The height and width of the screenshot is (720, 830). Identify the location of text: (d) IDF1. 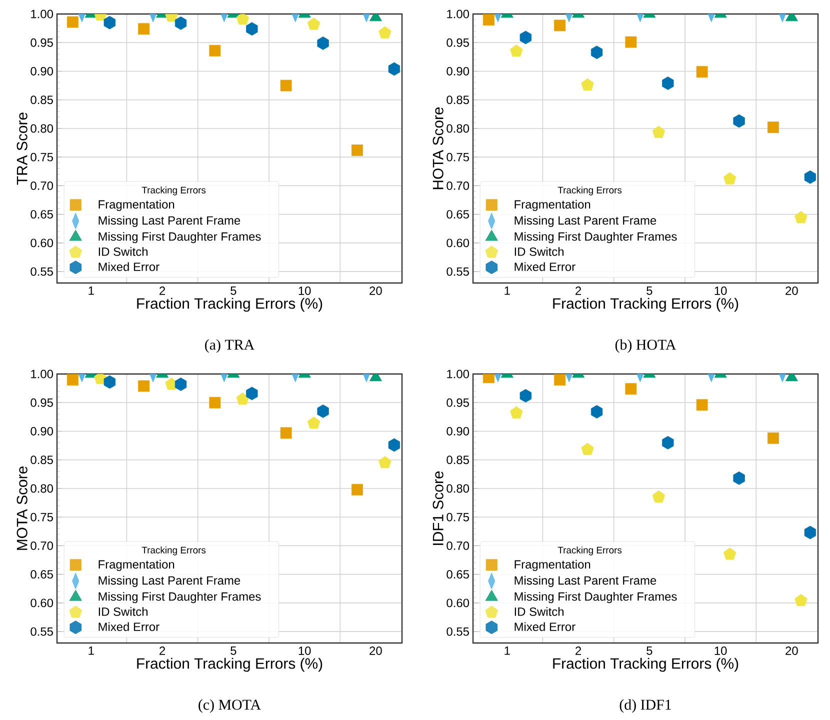
(645, 706).